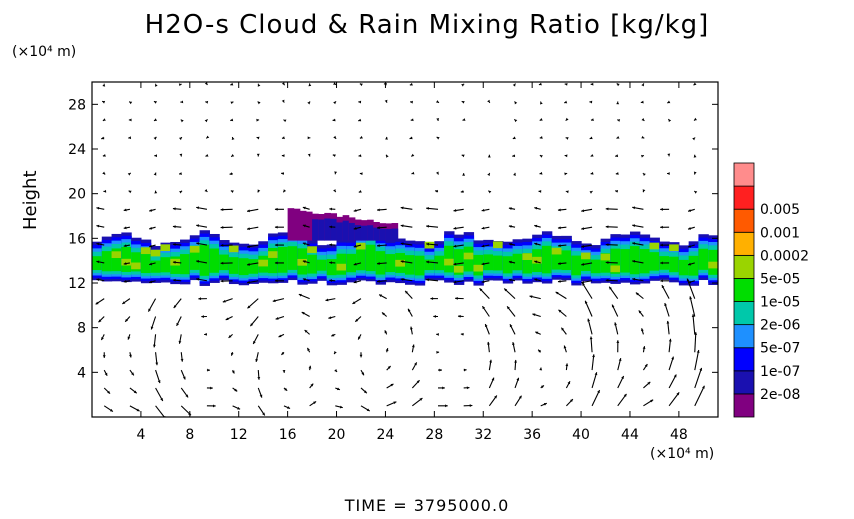  What do you see at coordinates (77, 105) in the screenshot?
I see `y-tick-label: 28` at bounding box center [77, 105].